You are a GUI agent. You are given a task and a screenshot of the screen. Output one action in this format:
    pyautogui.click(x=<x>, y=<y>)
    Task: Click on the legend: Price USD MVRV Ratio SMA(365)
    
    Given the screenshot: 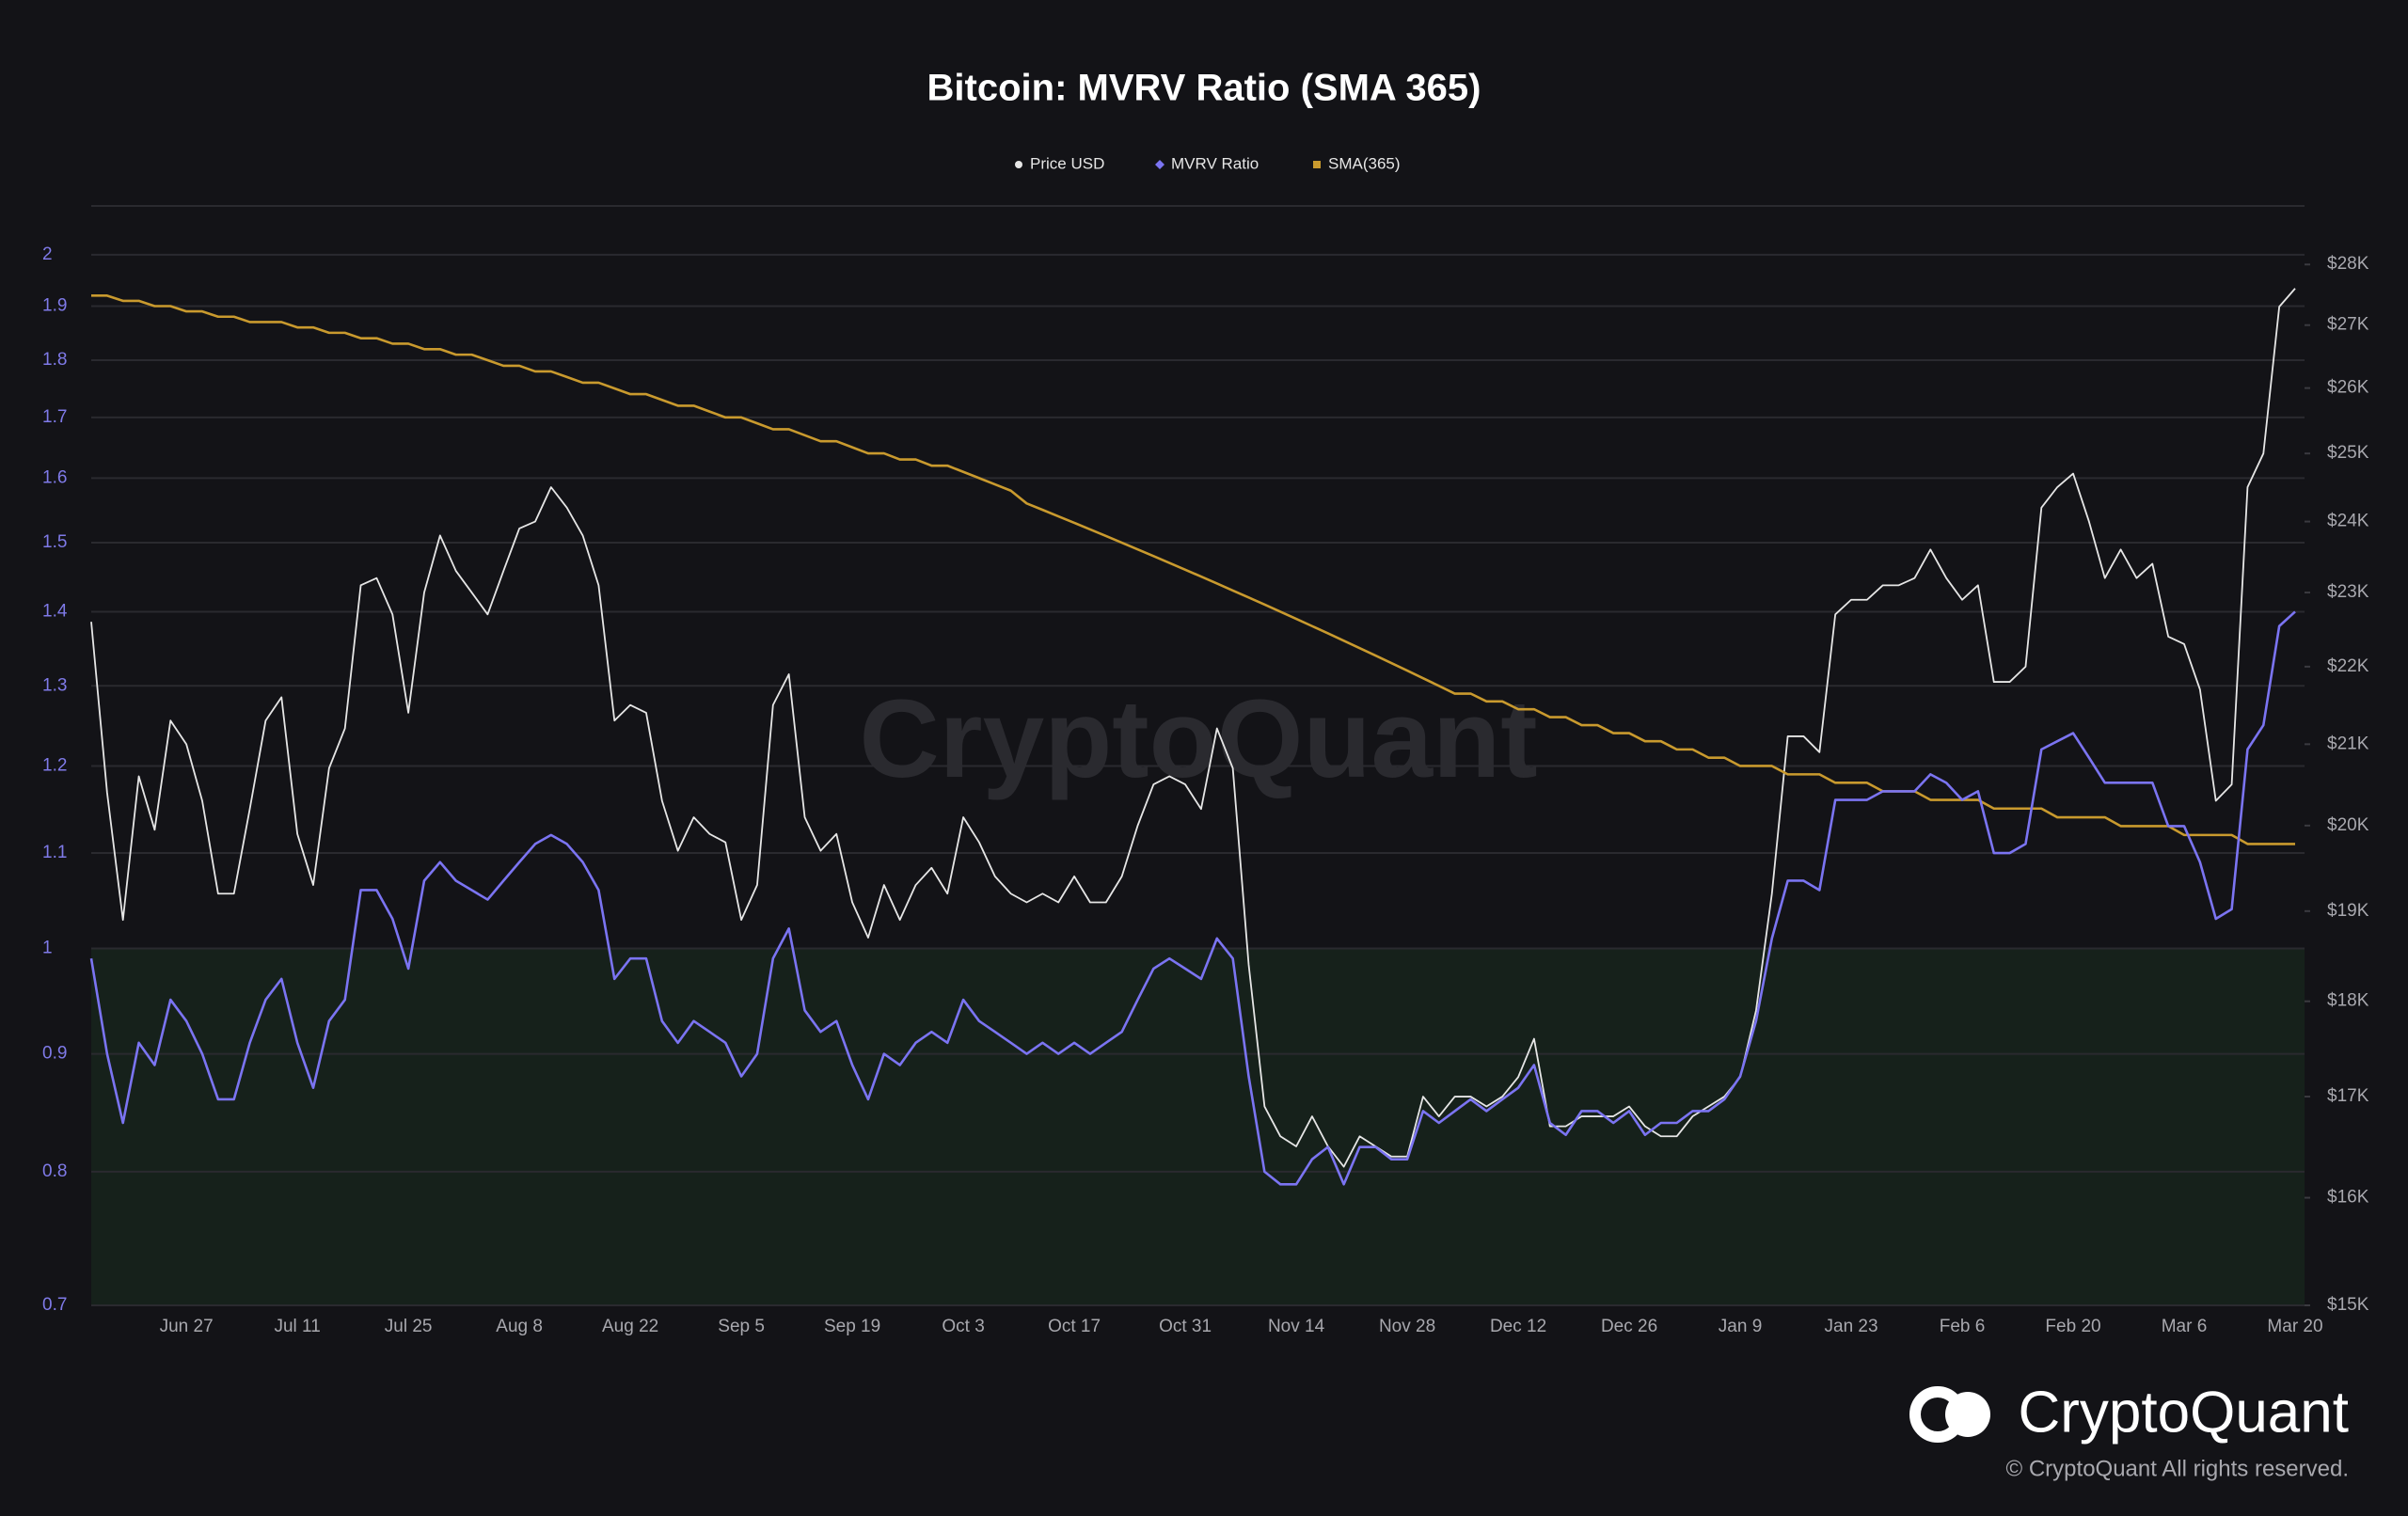 What is the action you would take?
    pyautogui.click(x=1208, y=163)
    